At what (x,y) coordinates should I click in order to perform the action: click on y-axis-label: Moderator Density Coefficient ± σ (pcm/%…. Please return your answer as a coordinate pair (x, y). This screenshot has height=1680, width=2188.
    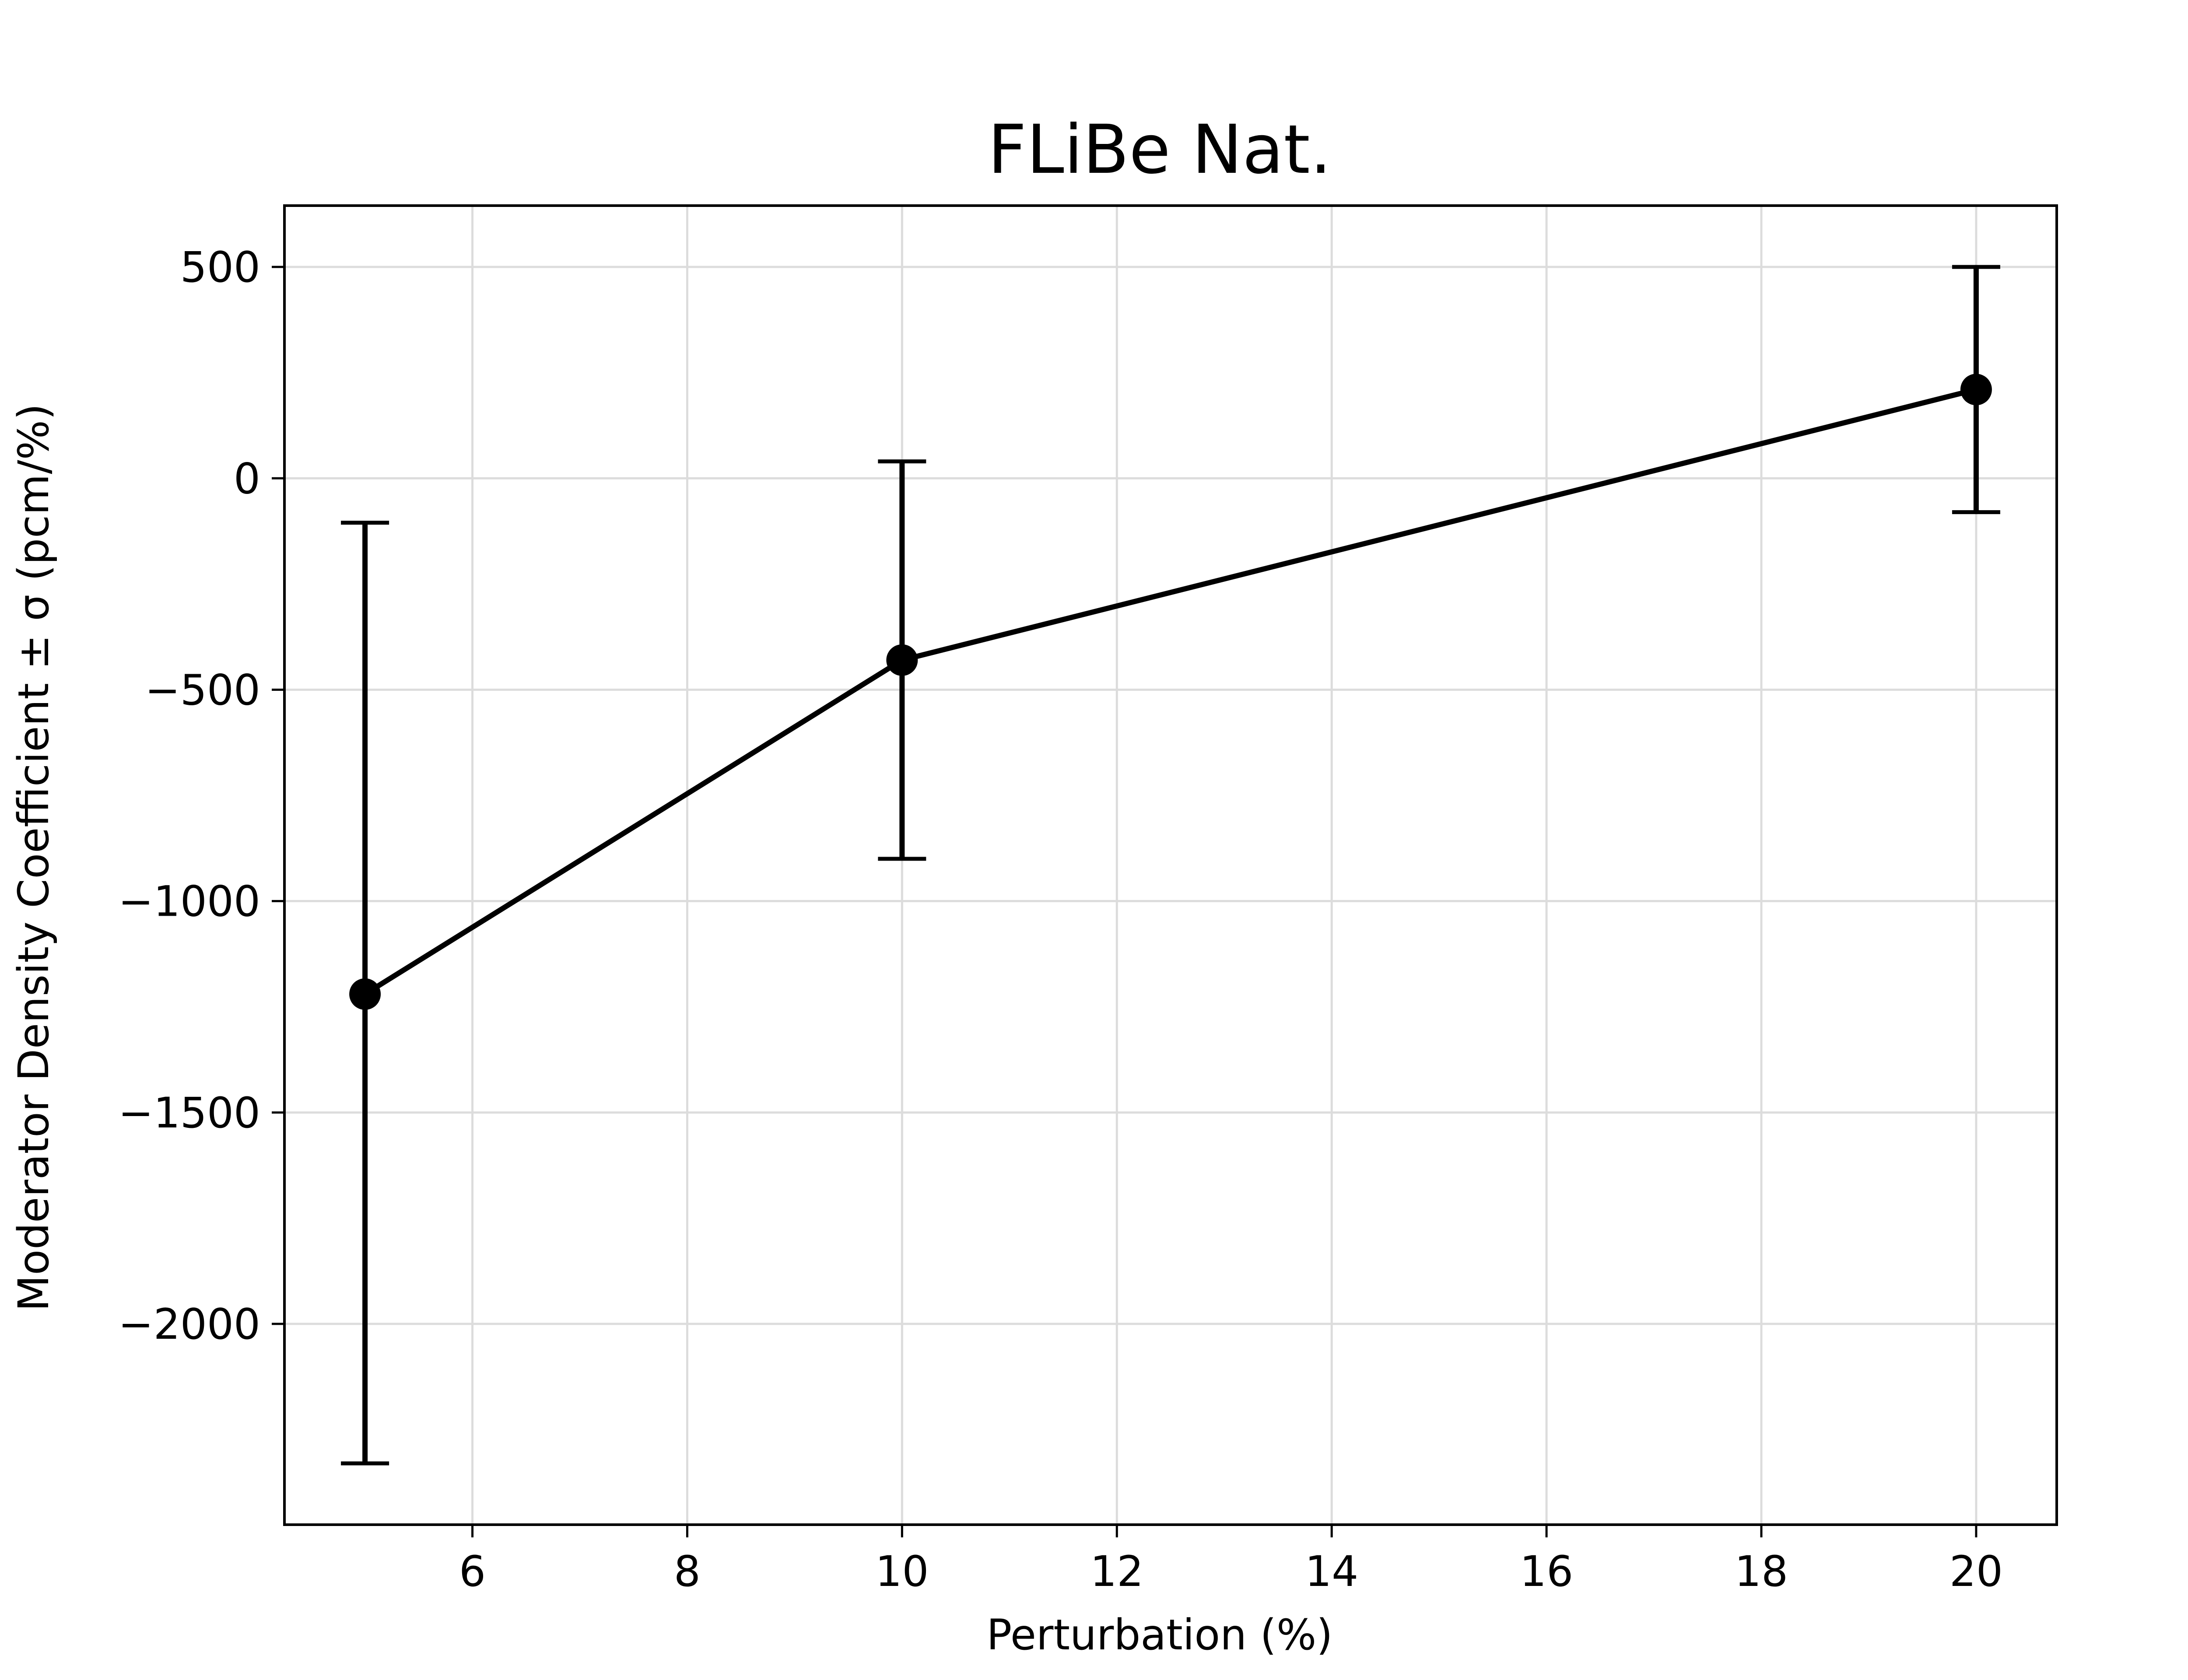
    Looking at the image, I should click on (33, 858).